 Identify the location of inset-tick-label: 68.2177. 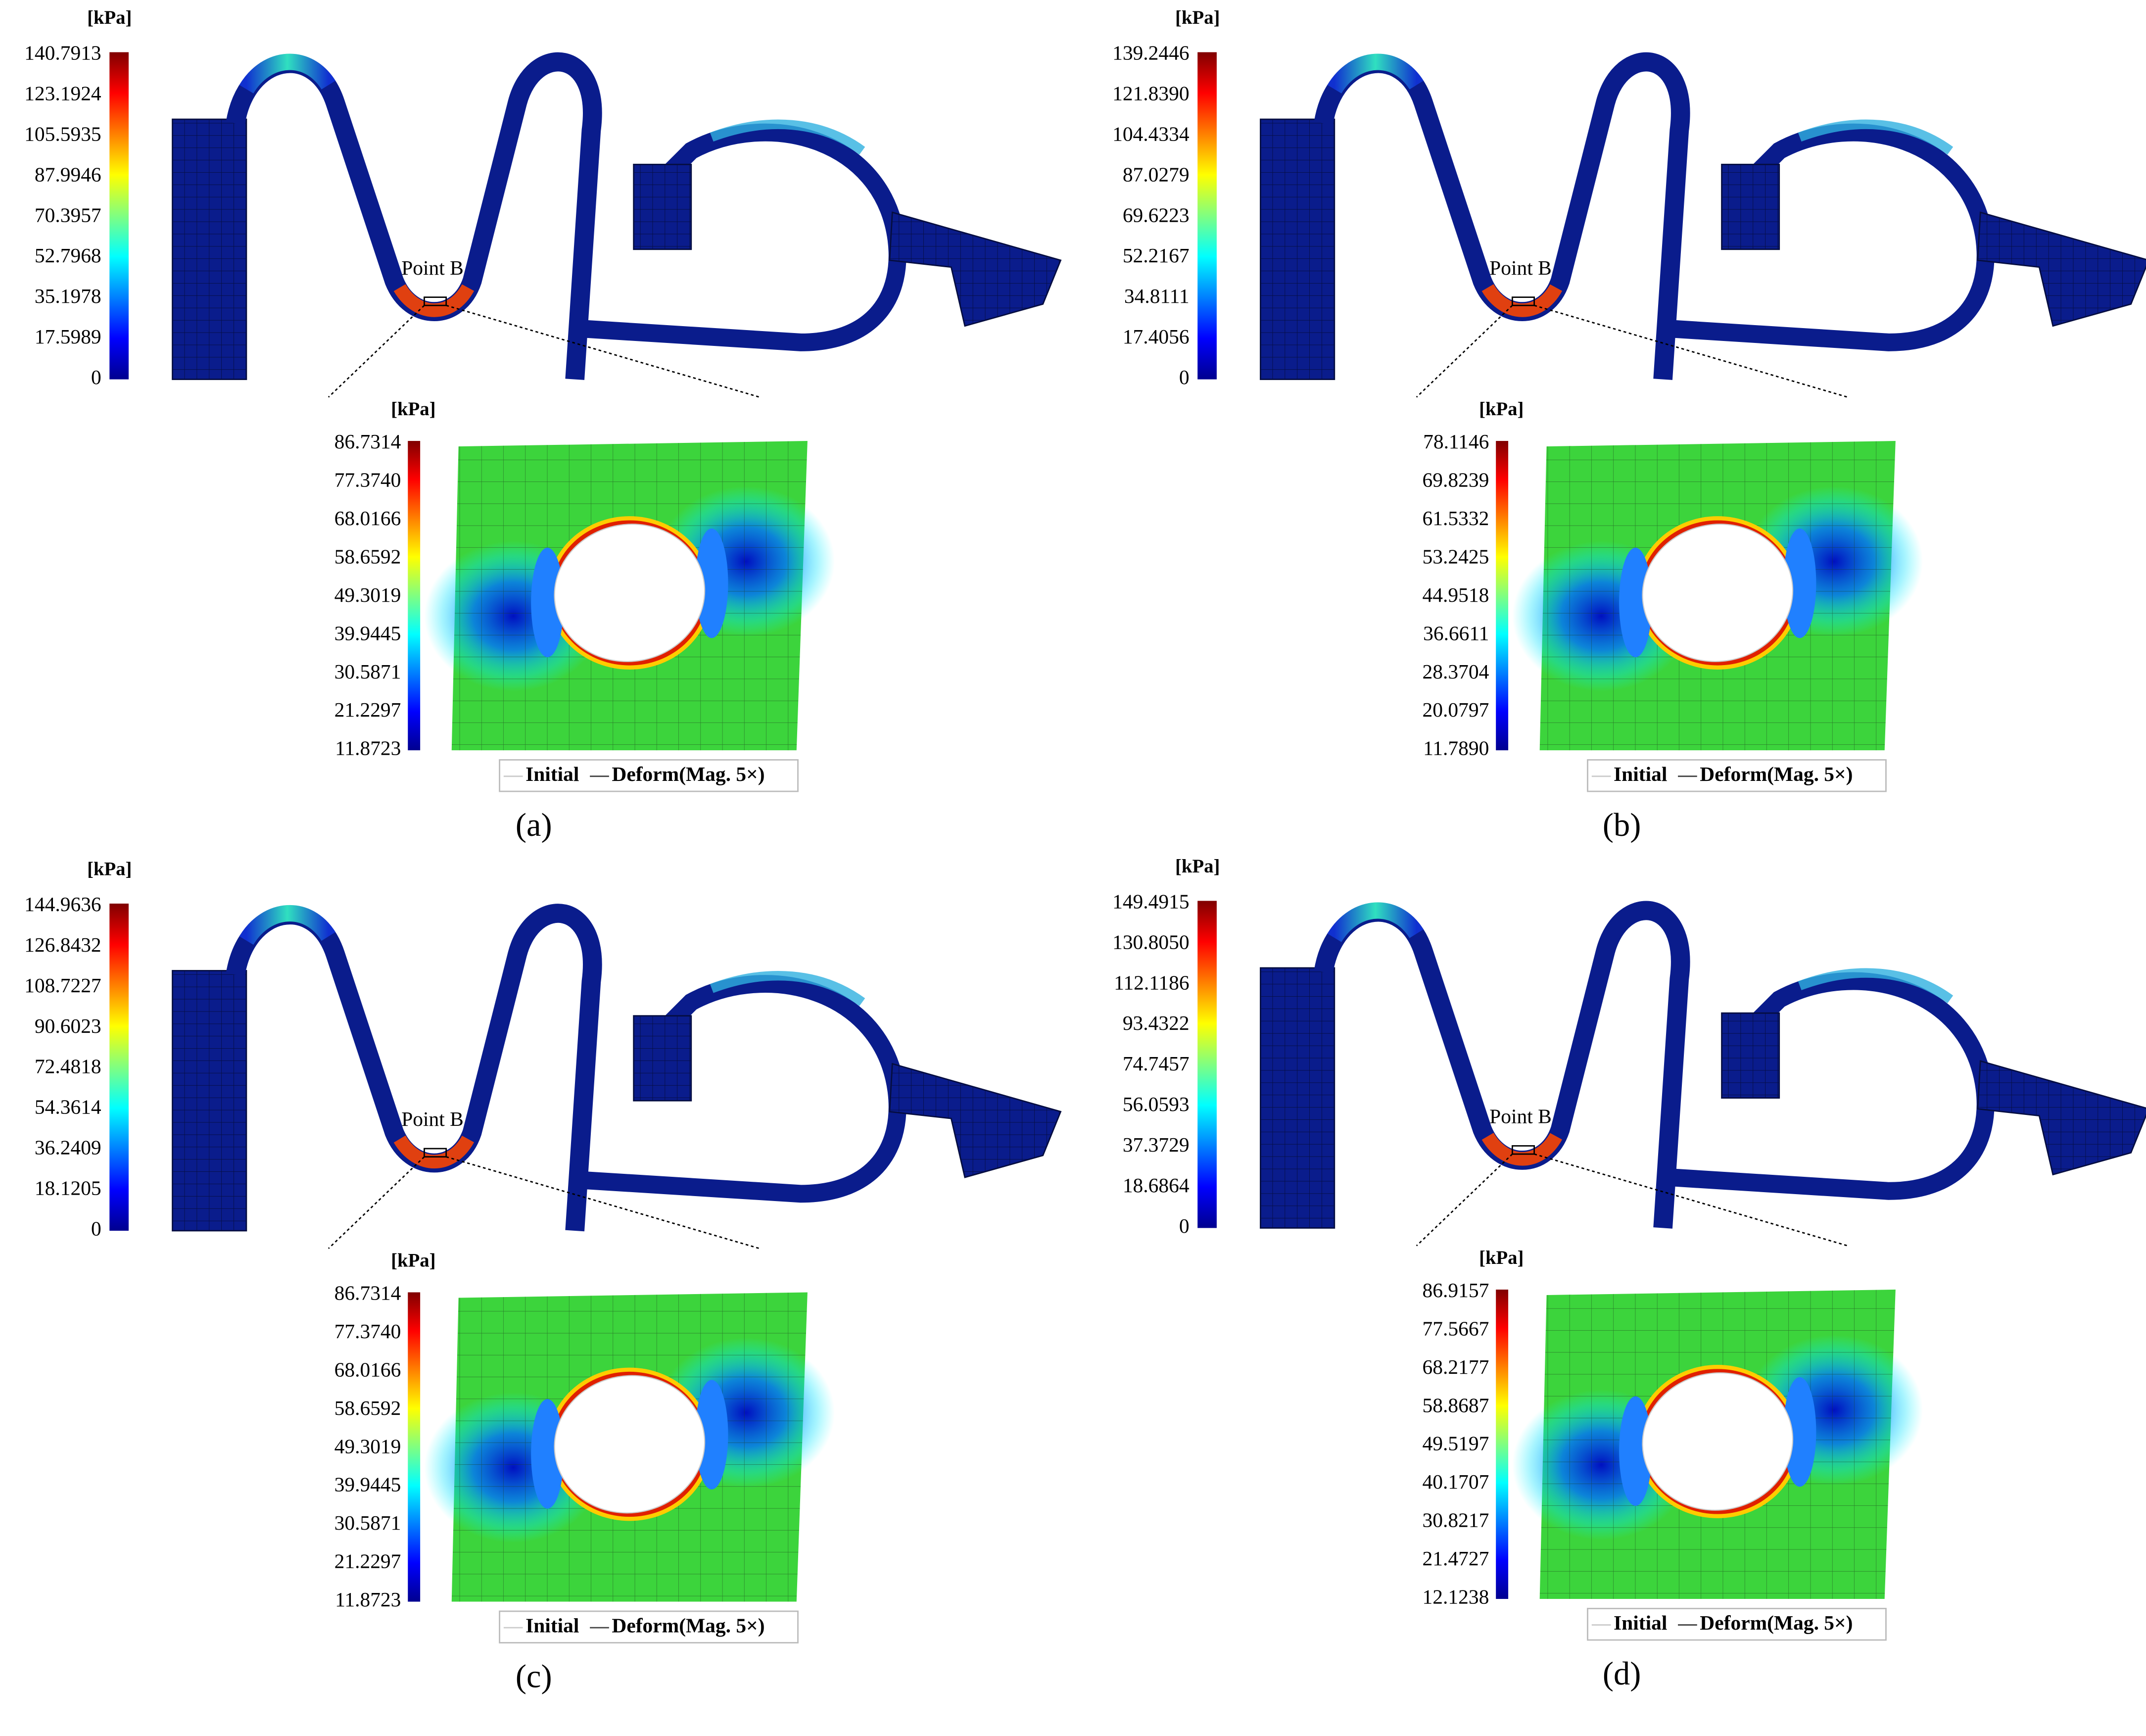
(1456, 1366).